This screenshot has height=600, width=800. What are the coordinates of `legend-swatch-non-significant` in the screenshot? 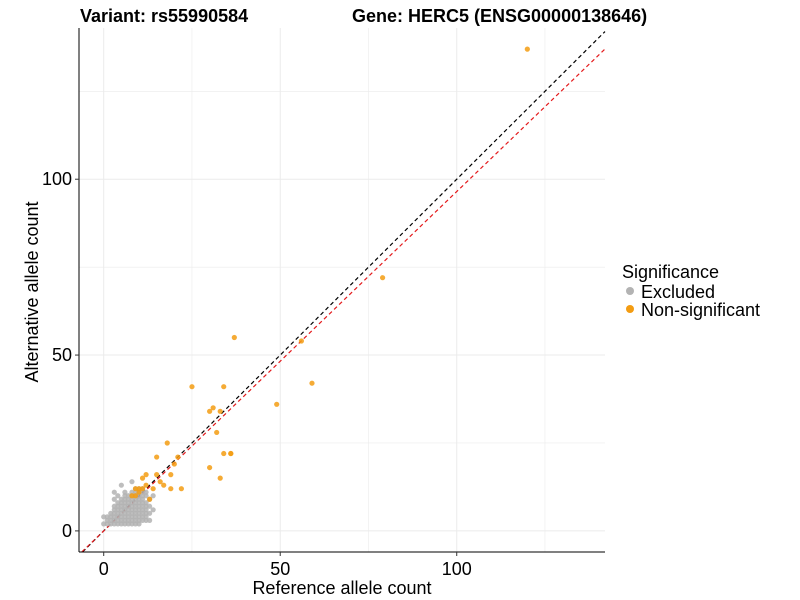 It's located at (630, 309).